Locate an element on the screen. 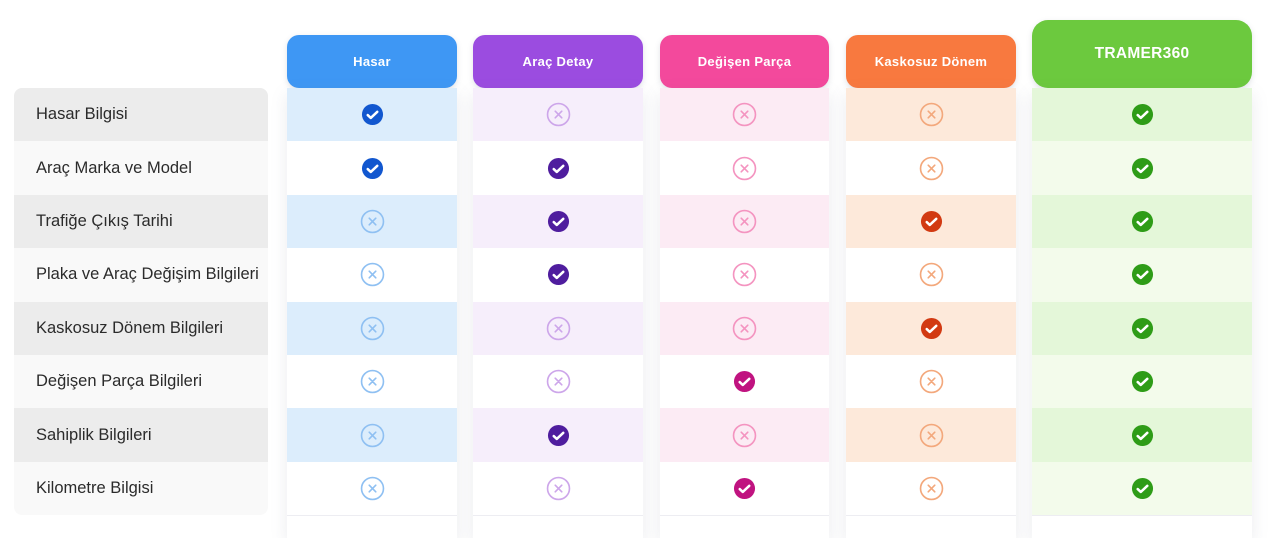 This screenshot has width=1272, height=538. cell-kaskosuz-donem-row4 is located at coordinates (931, 275).